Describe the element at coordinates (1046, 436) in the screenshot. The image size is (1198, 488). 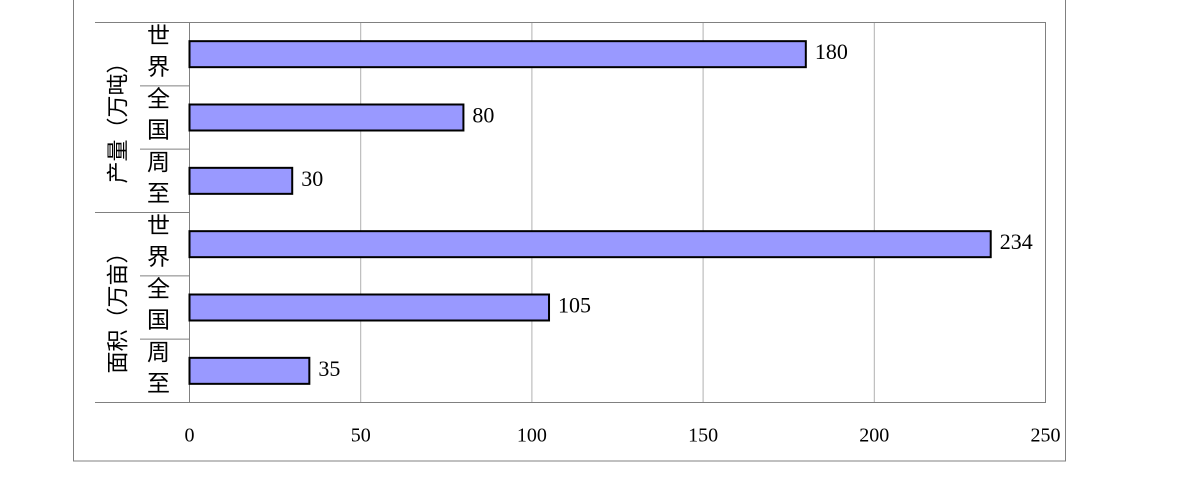
I see `x-tick-label: 250` at that location.